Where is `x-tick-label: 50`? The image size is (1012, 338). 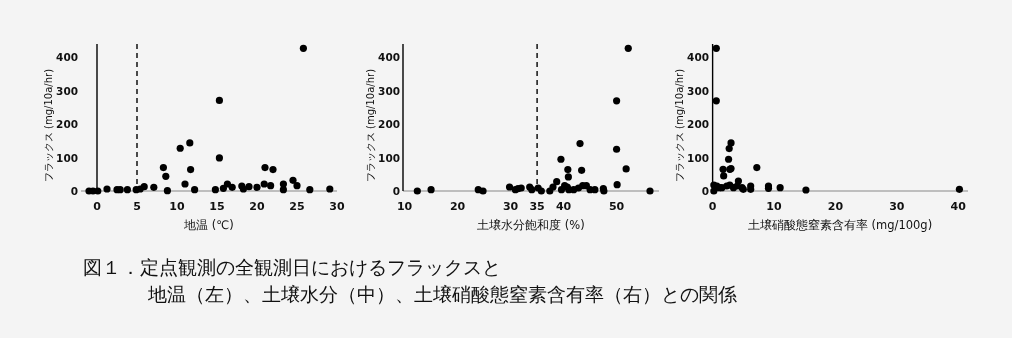 x-tick-label: 50 is located at coordinates (616, 206).